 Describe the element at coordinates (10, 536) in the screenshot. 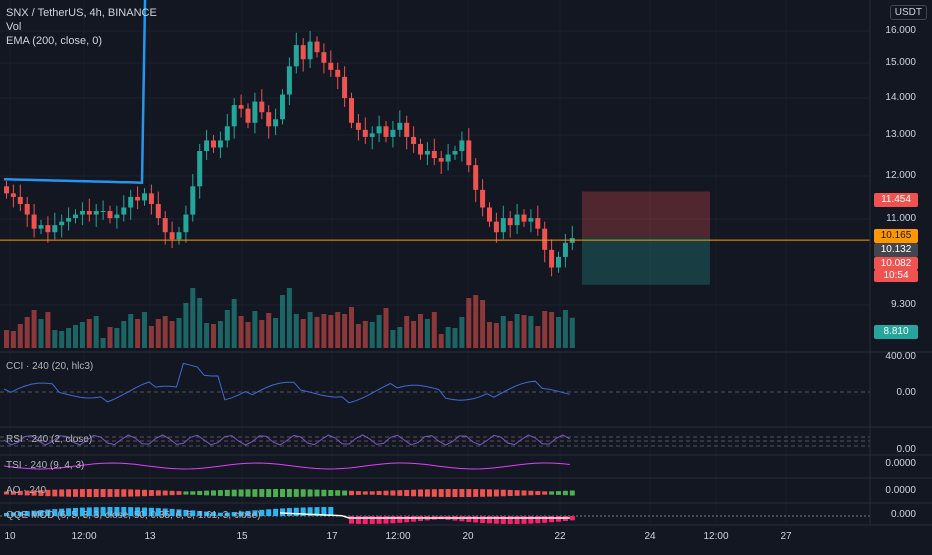

I see `time-tick: 10` at that location.